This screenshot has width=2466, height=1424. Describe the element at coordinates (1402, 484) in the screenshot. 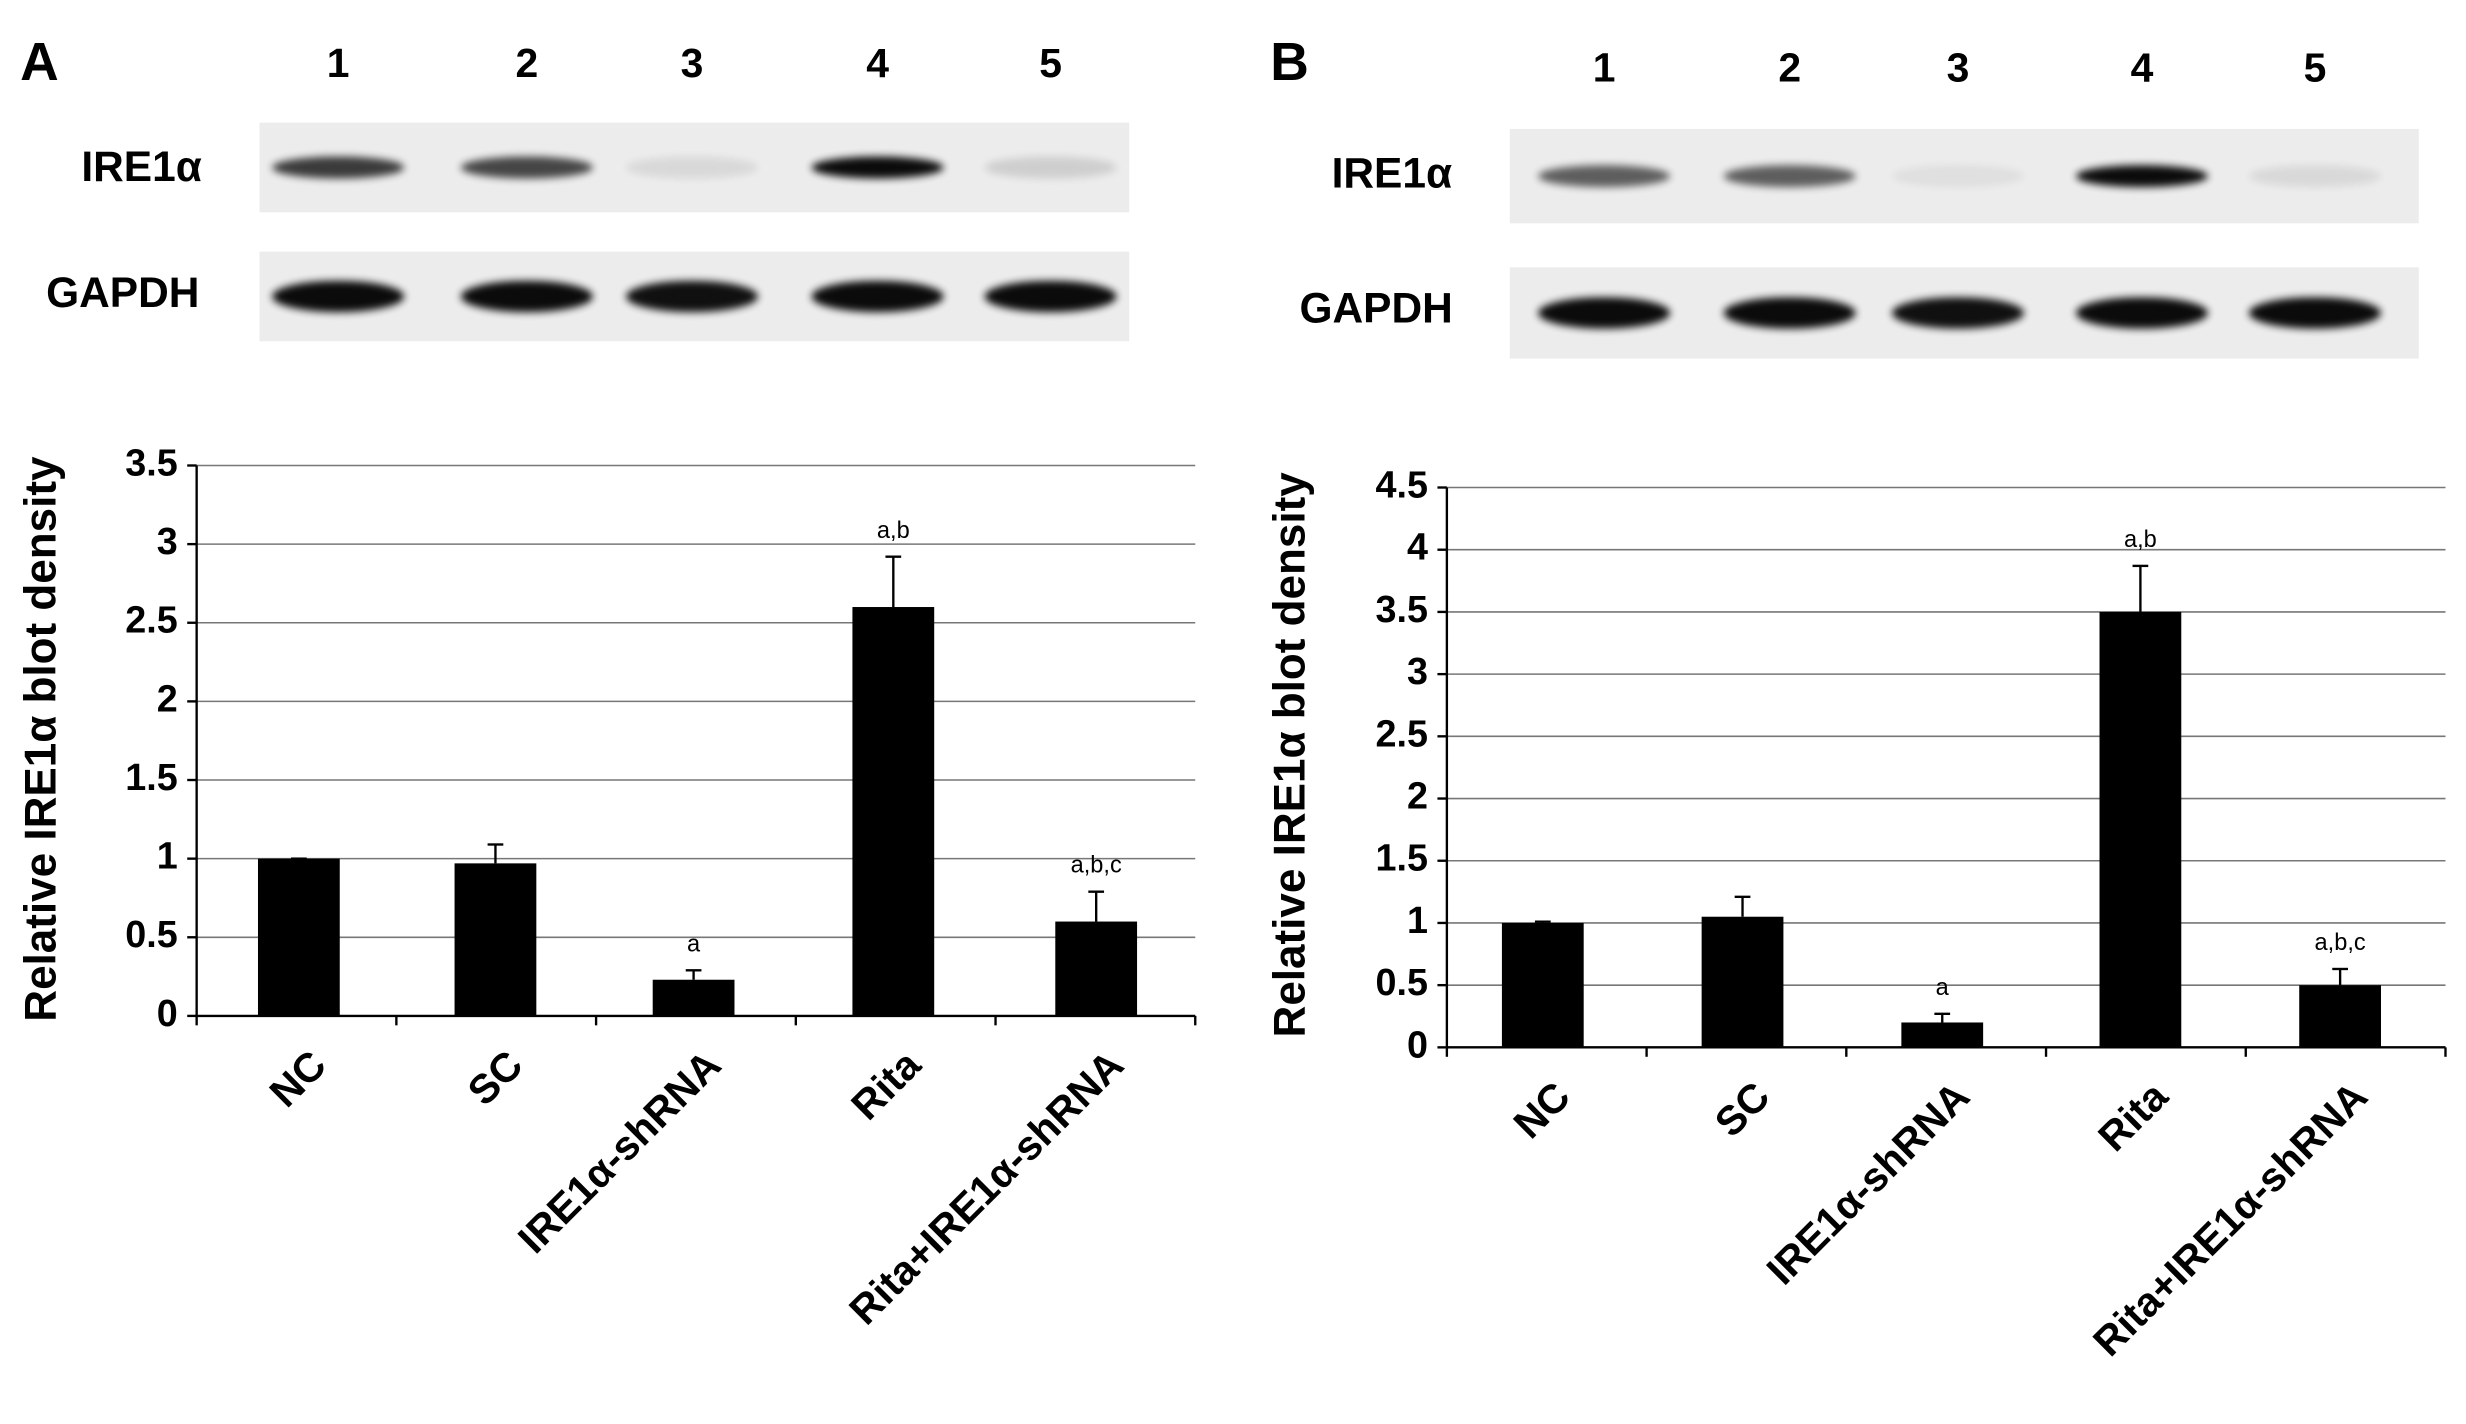

I see `y-tick-label: 4.5` at that location.